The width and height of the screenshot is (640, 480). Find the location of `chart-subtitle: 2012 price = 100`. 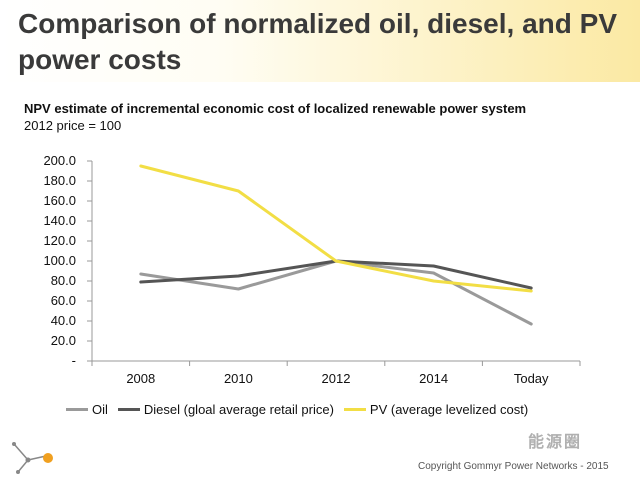

chart-subtitle: 2012 price = 100 is located at coordinates (73, 125).